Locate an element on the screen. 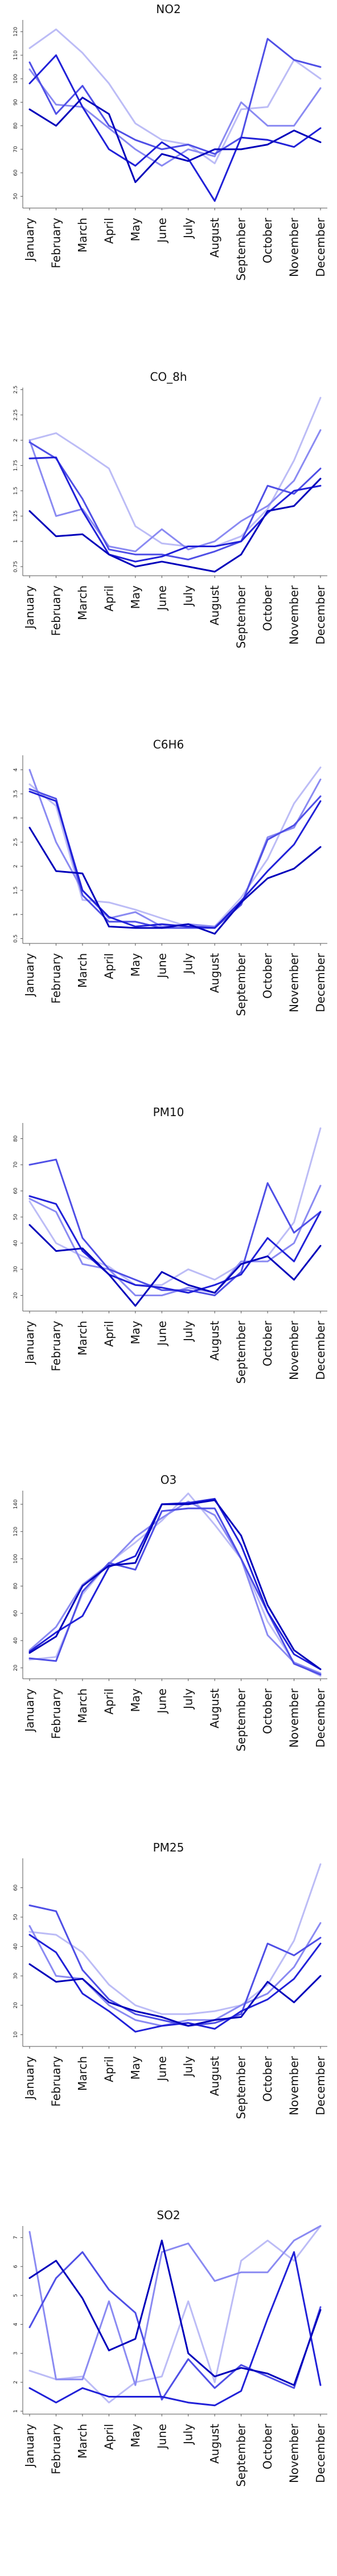  y-tick-label: 3 is located at coordinates (16, 2353).